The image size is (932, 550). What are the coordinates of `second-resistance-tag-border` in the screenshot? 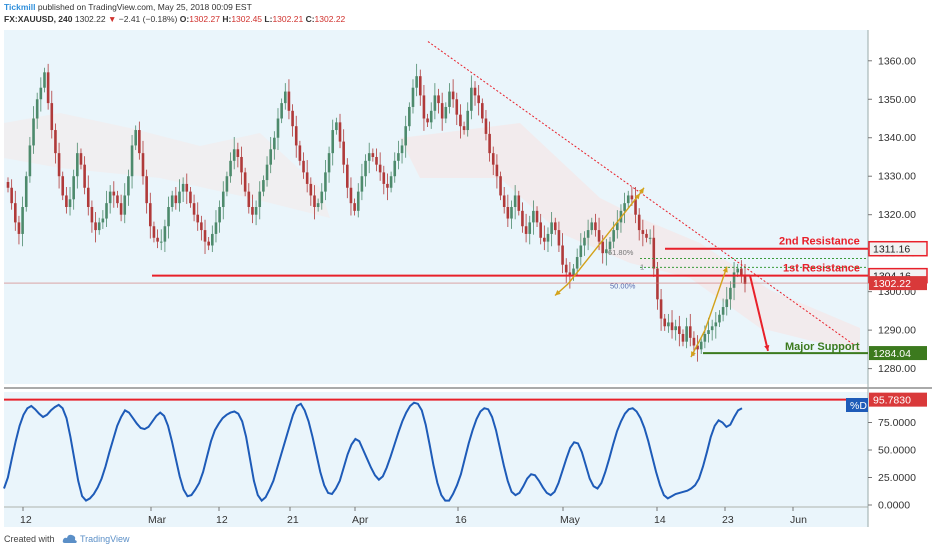 It's located at (898, 248).